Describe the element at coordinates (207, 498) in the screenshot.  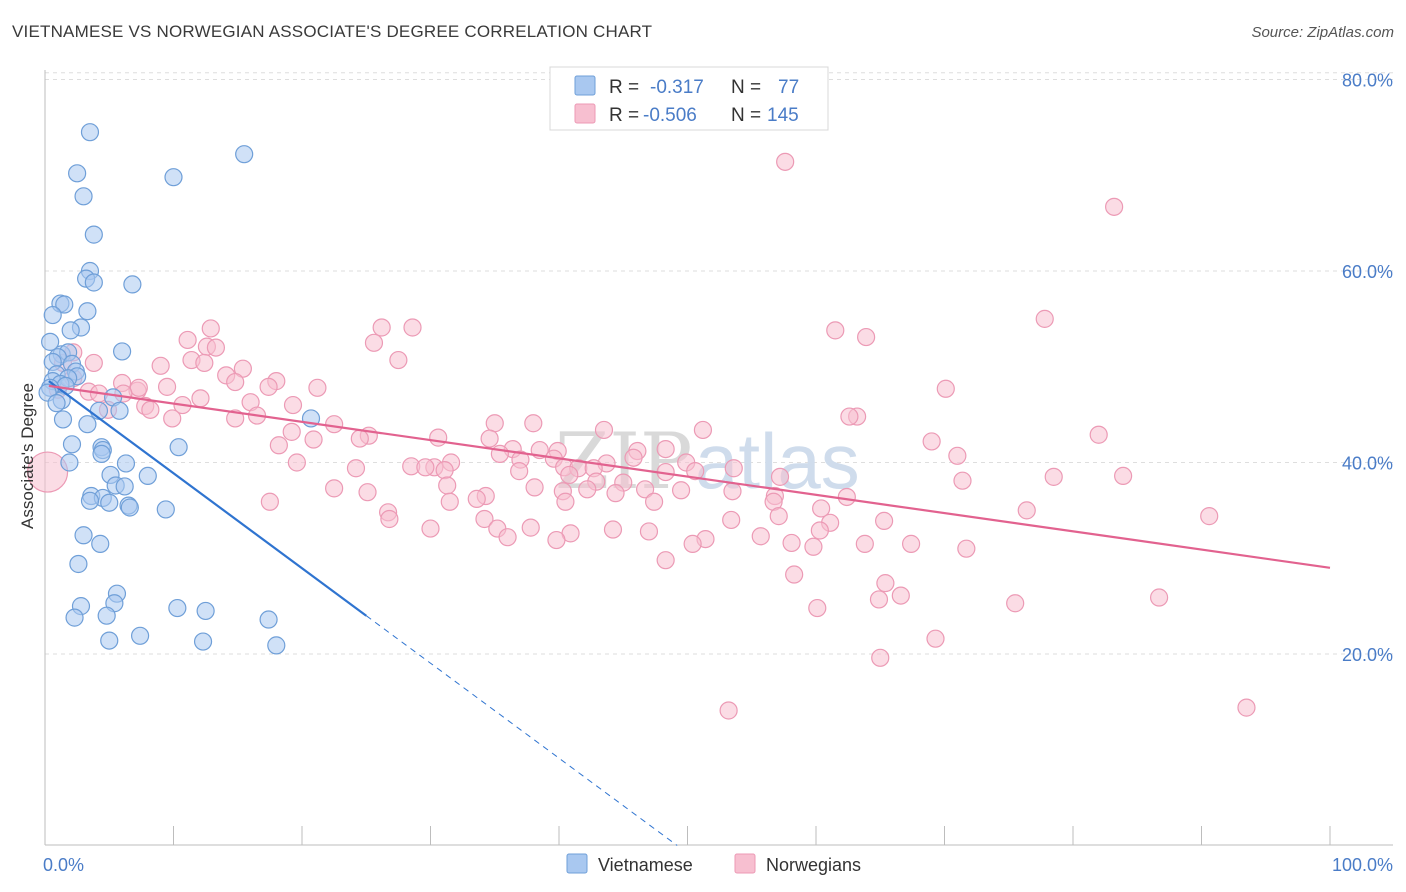
I see `vietnamese-trend-line` at that location.